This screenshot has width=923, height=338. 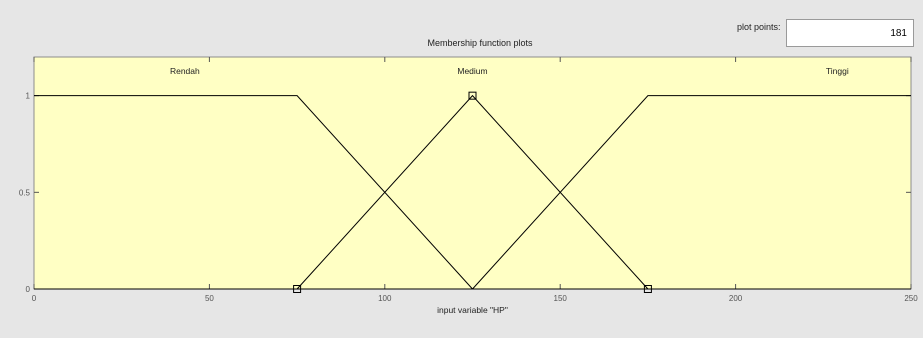 I want to click on mf-label-rendah: Rendah, so click(x=185, y=71).